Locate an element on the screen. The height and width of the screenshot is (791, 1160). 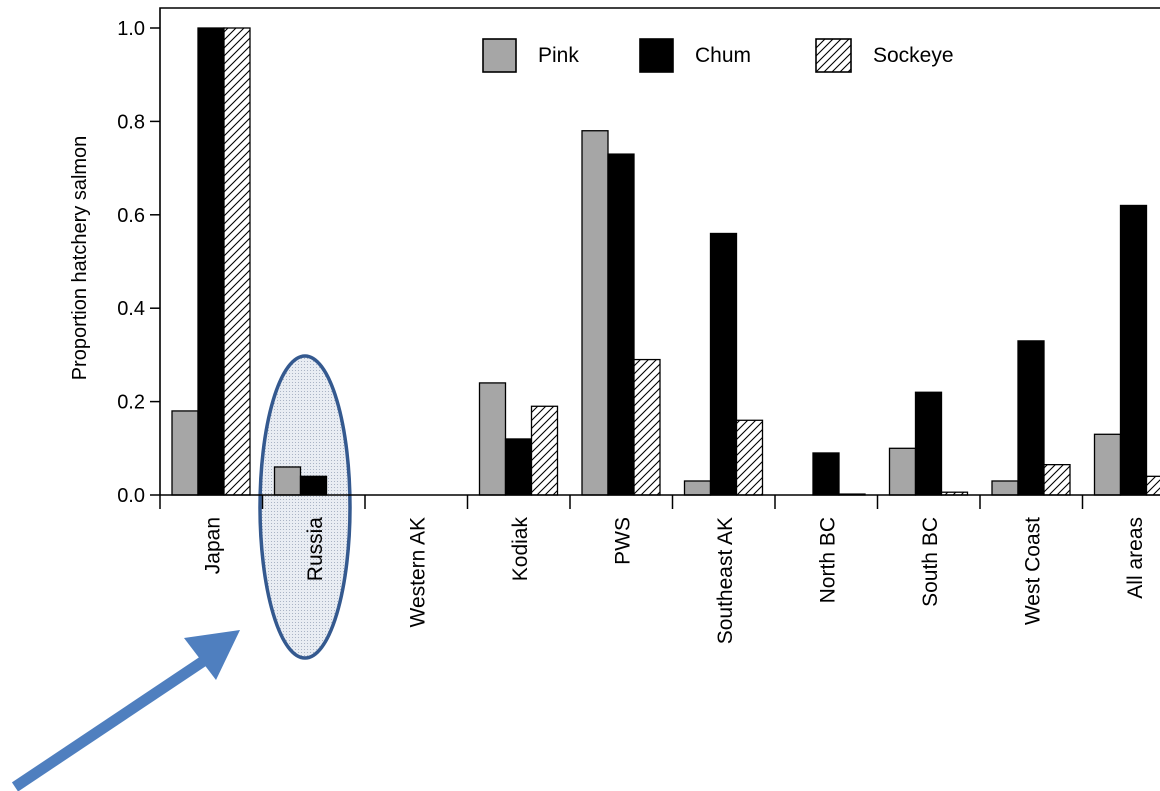
bar-chum-southeast-ak is located at coordinates (723, 364).